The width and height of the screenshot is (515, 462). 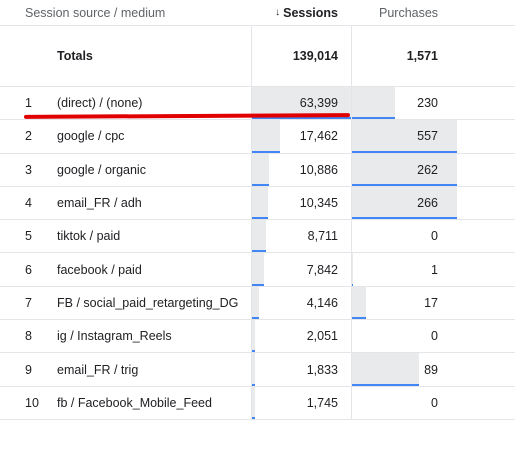 I want to click on table-row: 8 ig / Instagram_Reels 2,051 0, so click(x=257, y=337).